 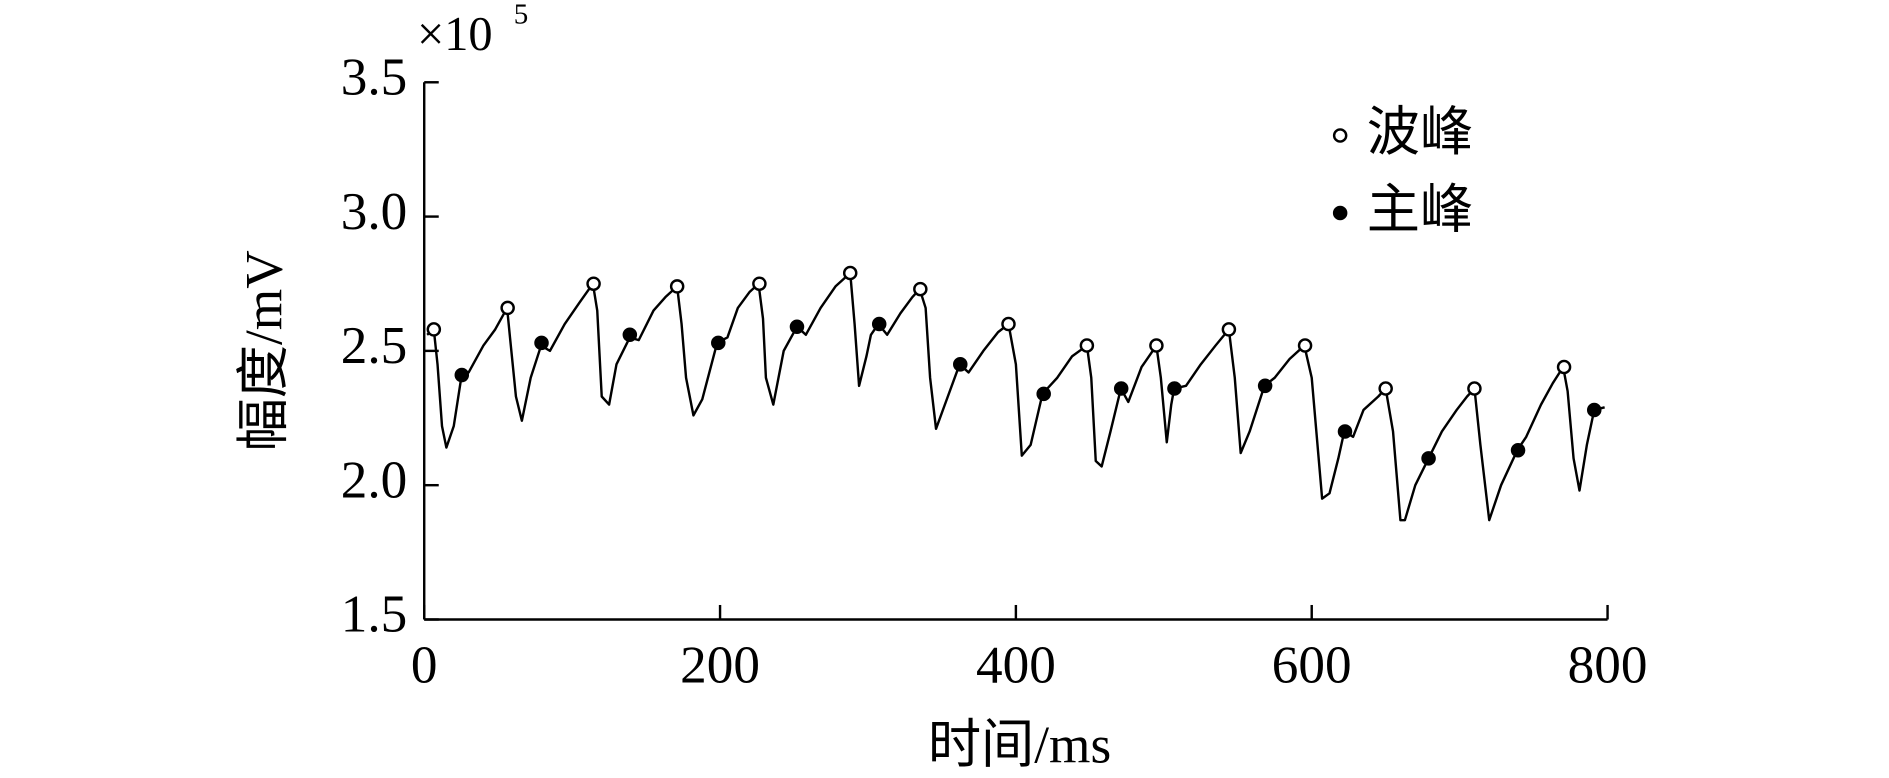 I want to click on y-tick-label: 3.5, so click(x=374, y=76).